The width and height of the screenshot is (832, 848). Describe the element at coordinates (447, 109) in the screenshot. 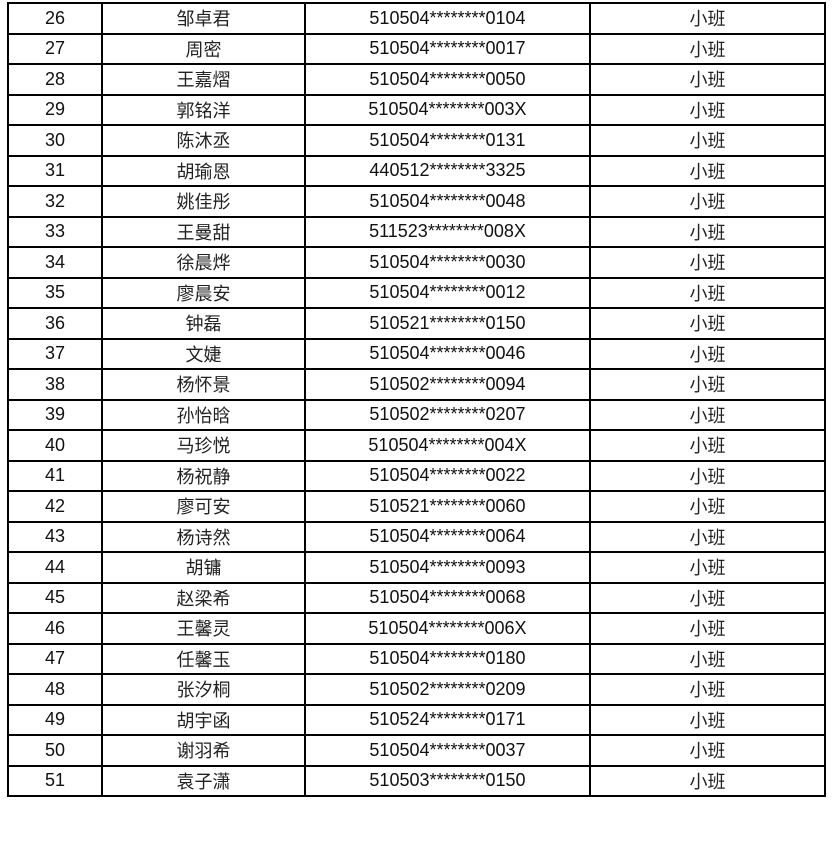

I see `id-number-cell: 510504********003X` at that location.